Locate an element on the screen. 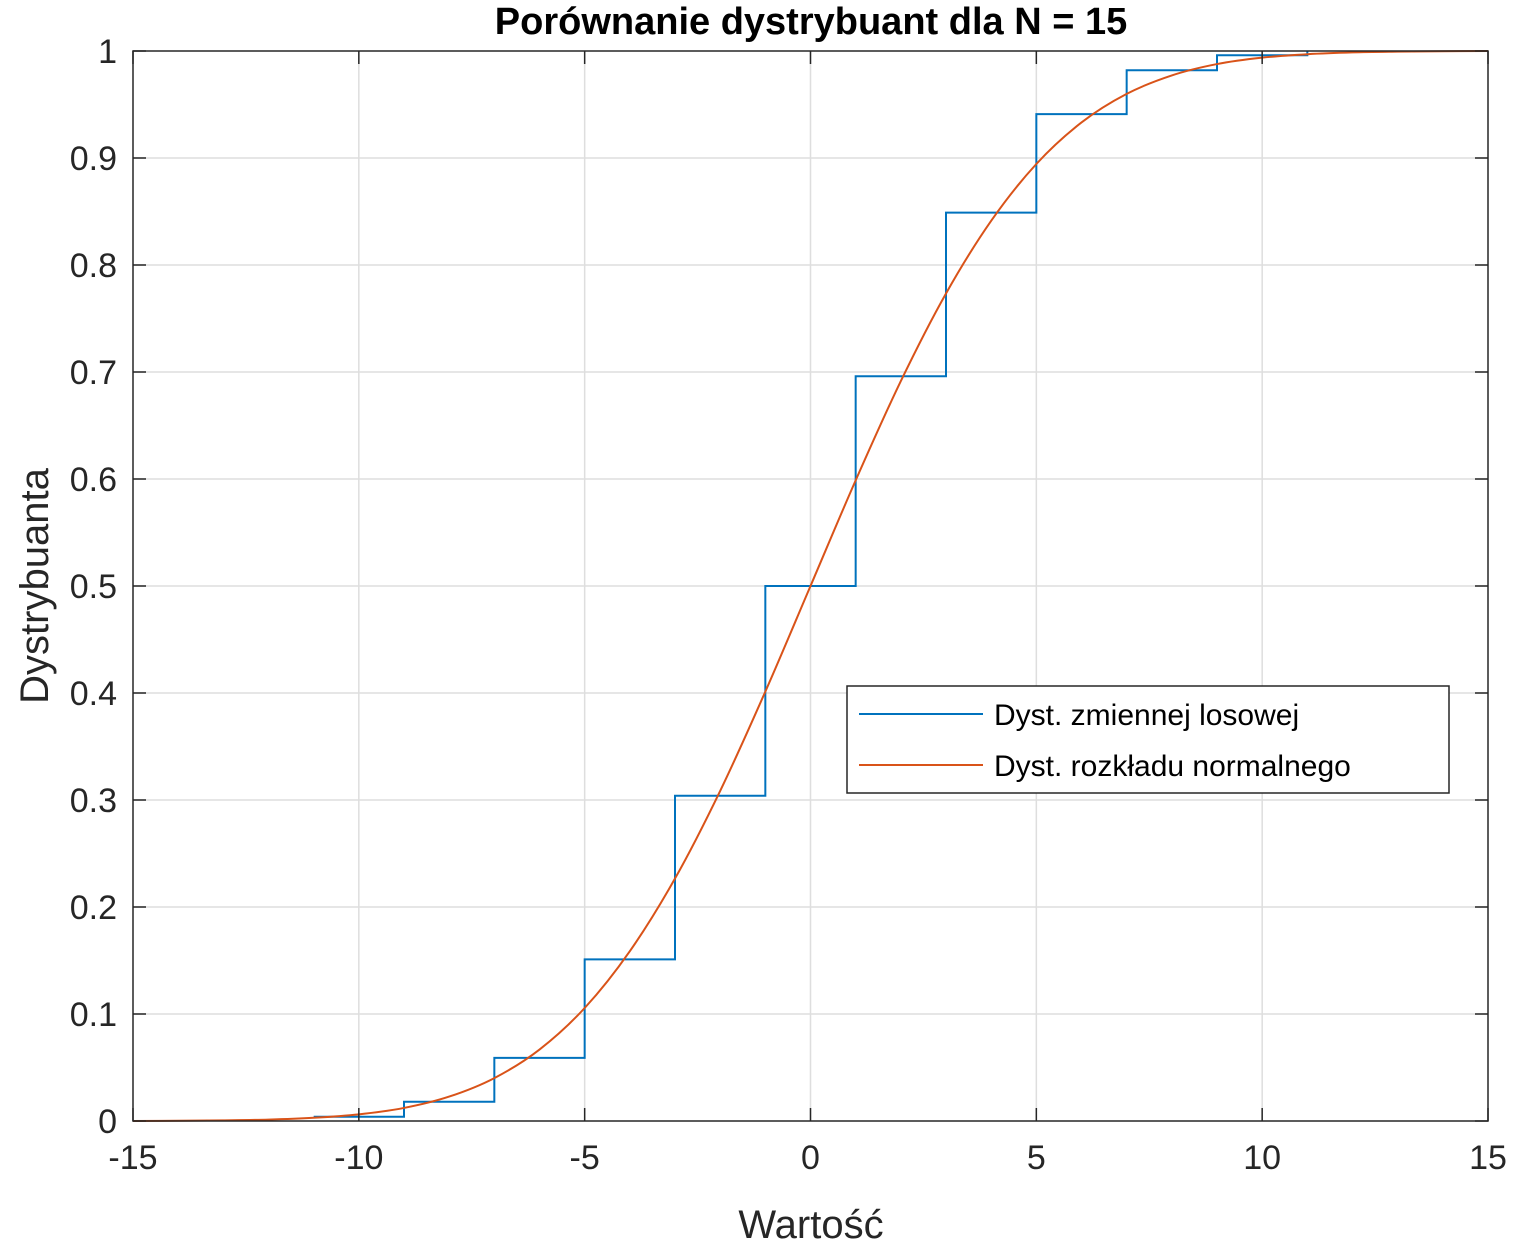 The image size is (1513, 1244). x-tick-labels: -15 -10 -5 0 5 10 15 is located at coordinates (807, 1158).